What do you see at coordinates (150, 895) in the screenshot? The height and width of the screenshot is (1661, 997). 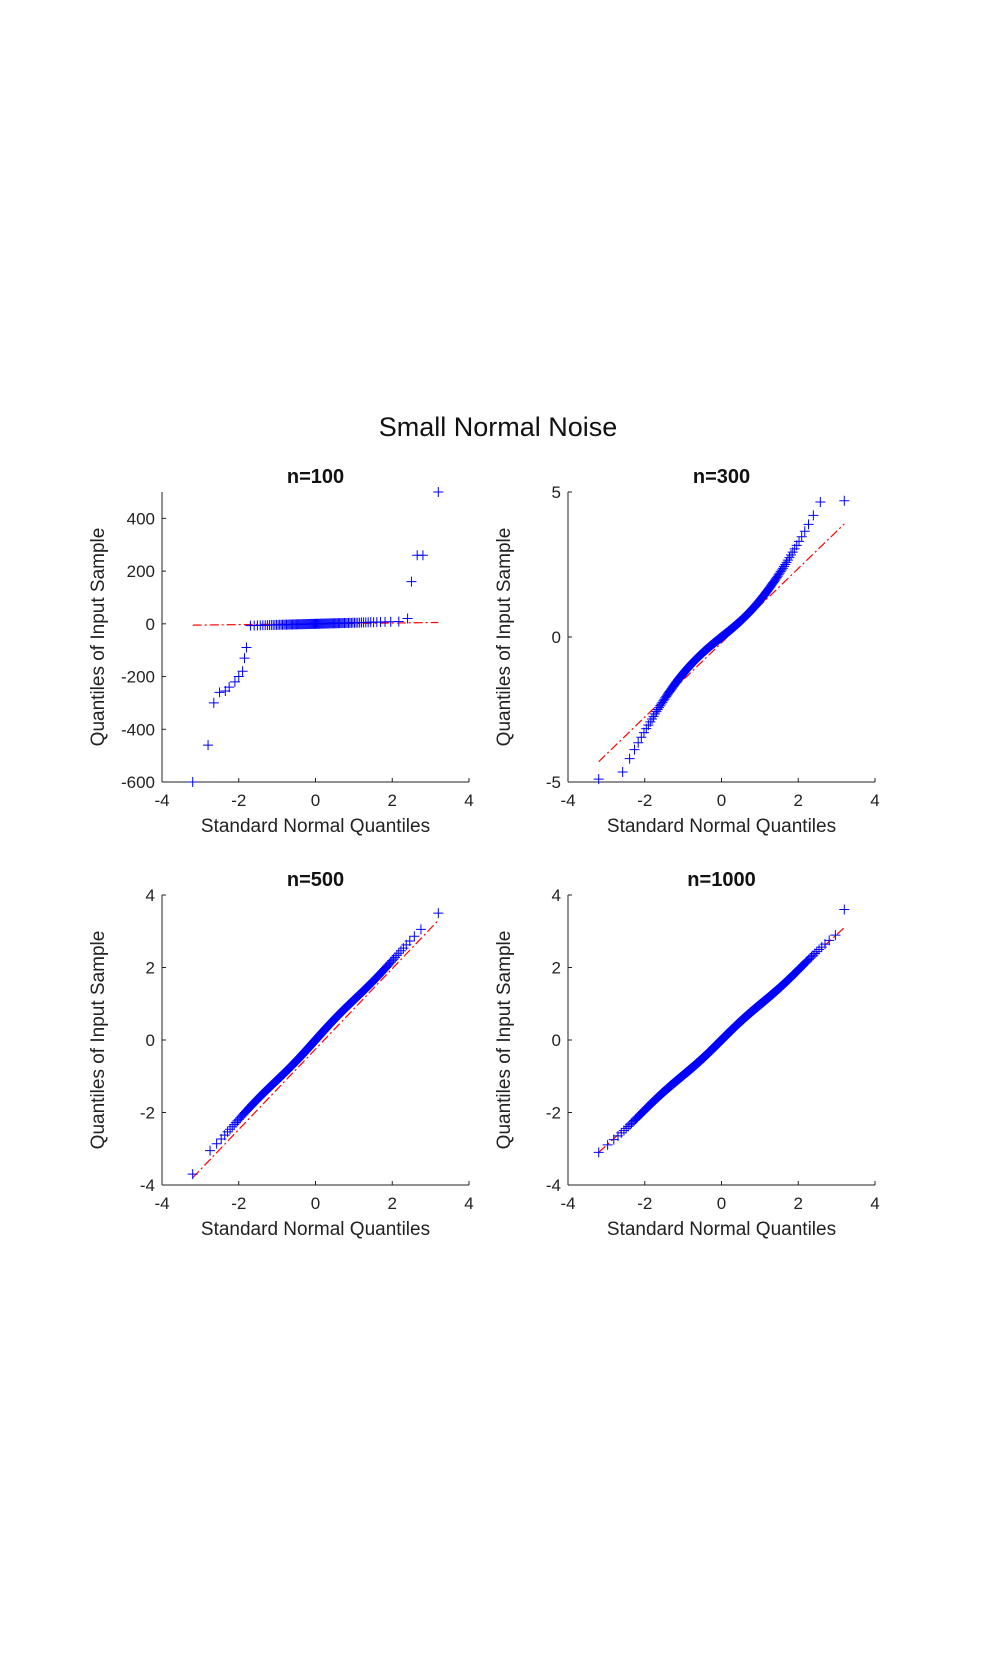 I see `y-tick-label: 4` at bounding box center [150, 895].